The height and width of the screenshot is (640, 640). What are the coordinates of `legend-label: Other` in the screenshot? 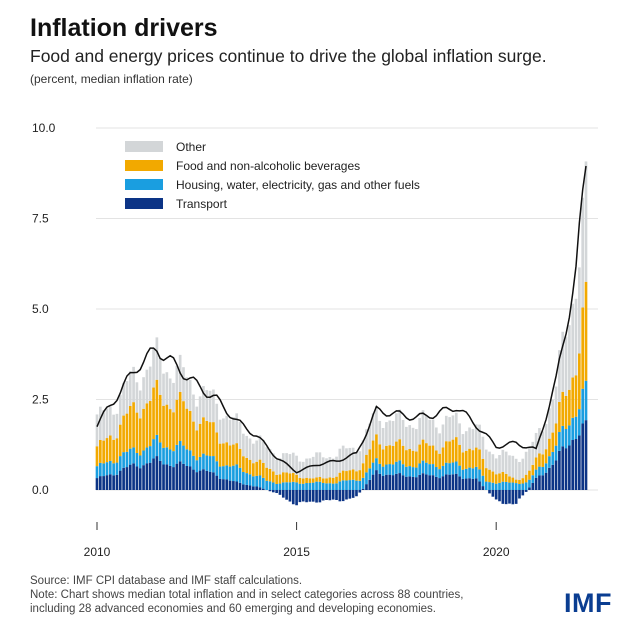 It's located at (191, 147).